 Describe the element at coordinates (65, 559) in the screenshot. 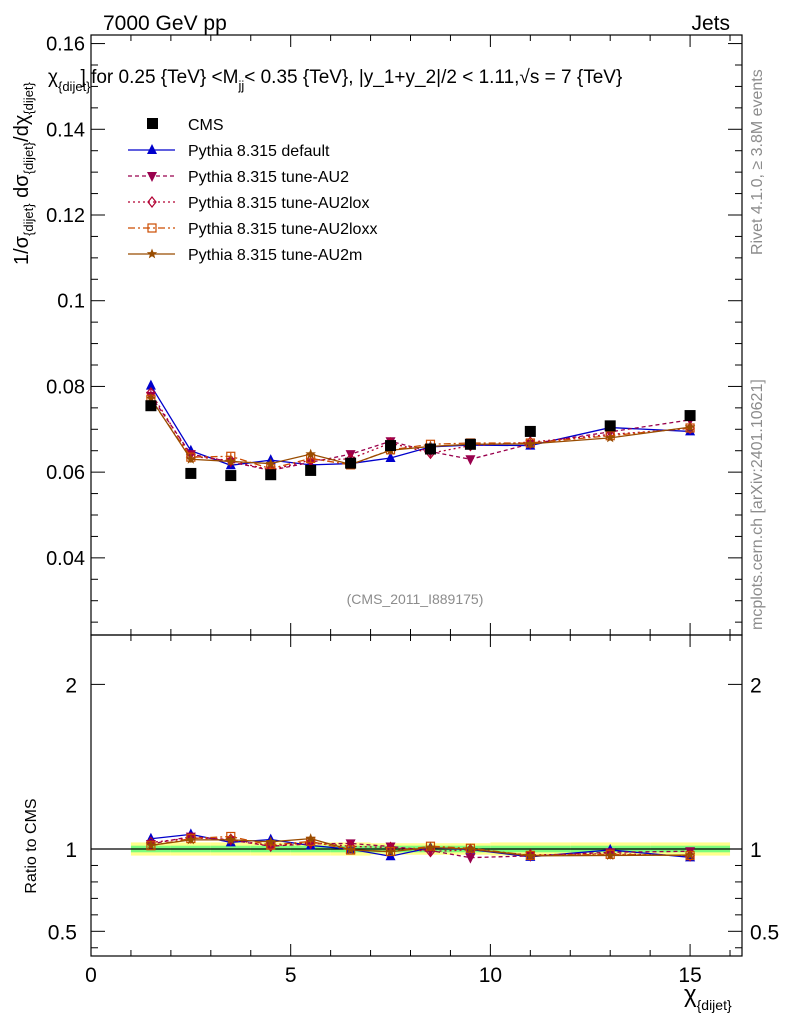

I see `y-tick-label-main: 0.04` at that location.